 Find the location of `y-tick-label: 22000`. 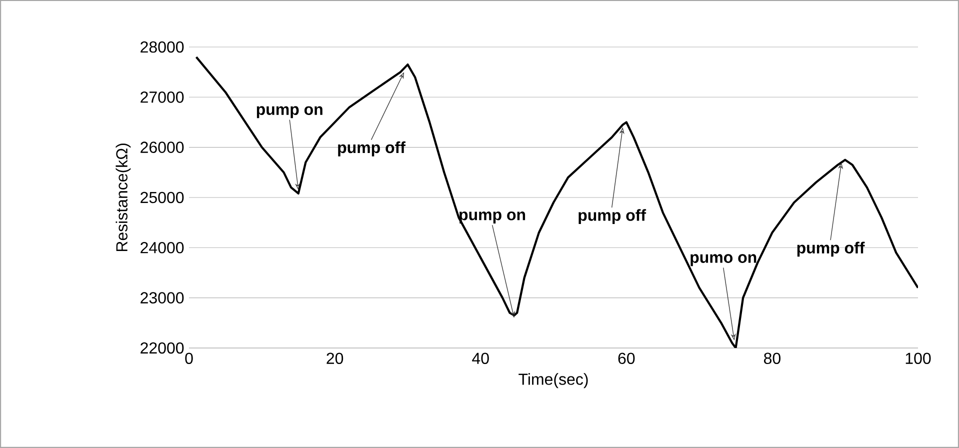

y-tick-label: 22000 is located at coordinates (162, 348).